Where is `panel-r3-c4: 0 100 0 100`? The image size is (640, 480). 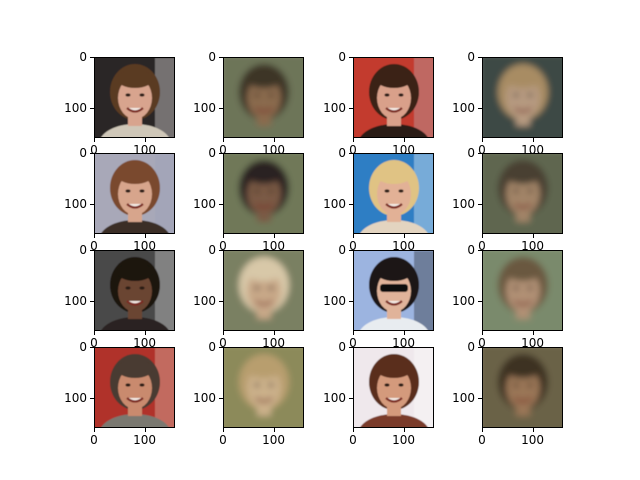
panel-r3-c4: 0 100 0 100 is located at coordinates (507, 296).